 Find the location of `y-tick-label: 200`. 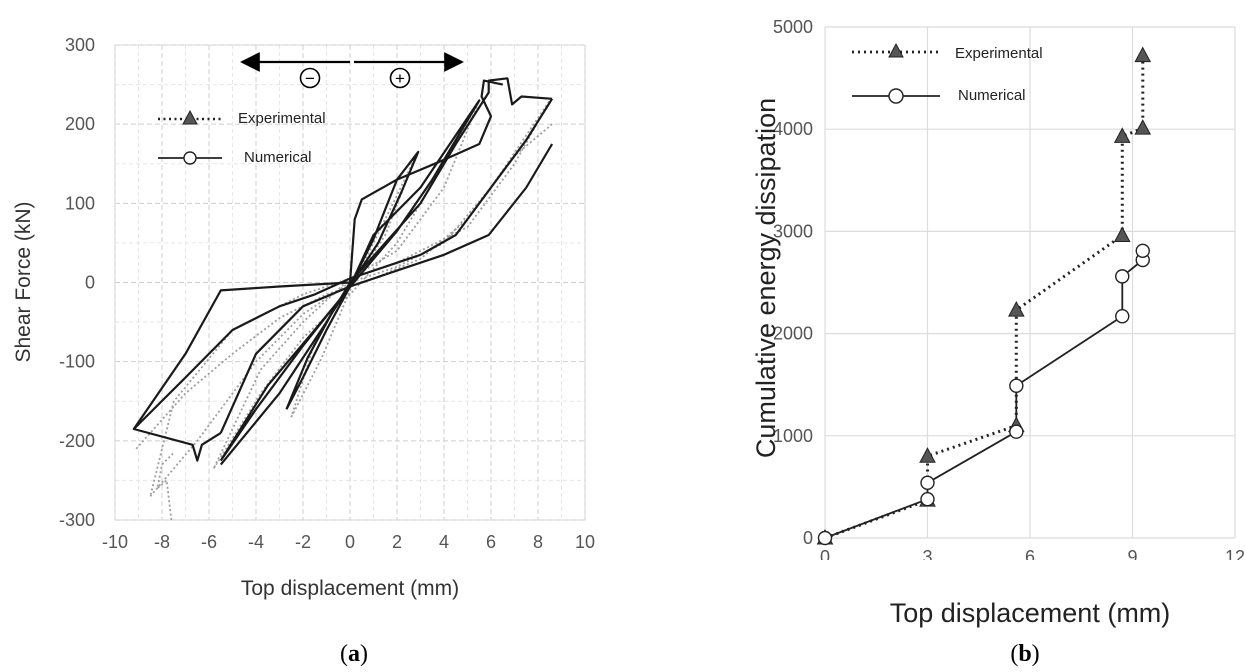

y-tick-label: 200 is located at coordinates (80, 124).